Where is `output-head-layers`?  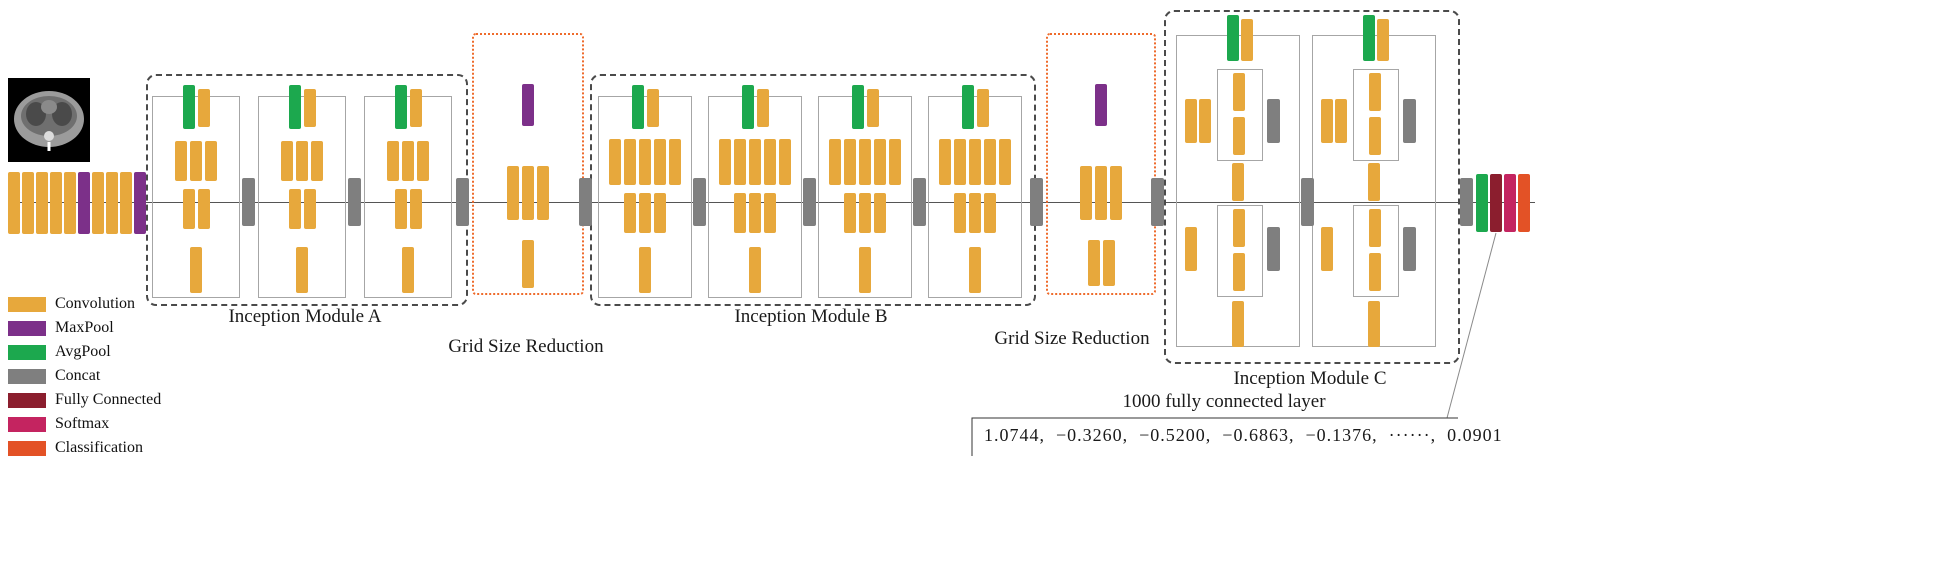 output-head-layers is located at coordinates (1503, 203).